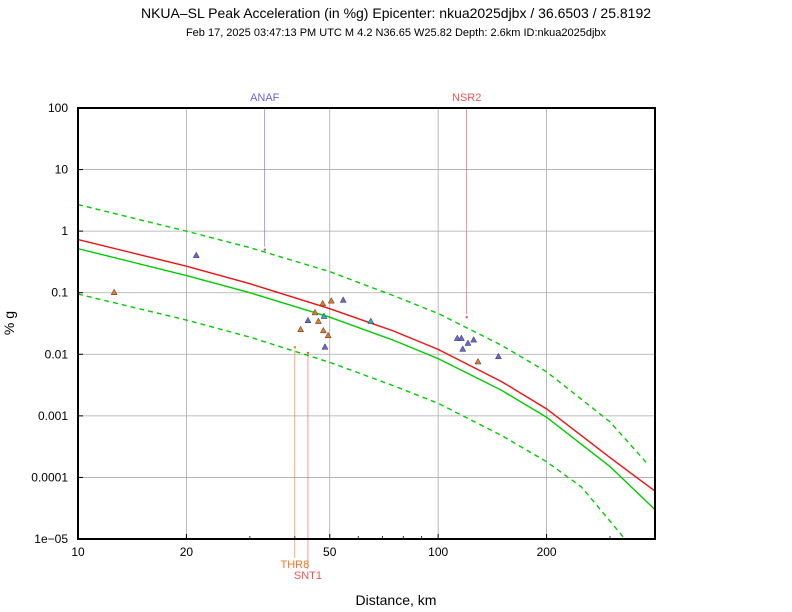 Image resolution: width=792 pixels, height=612 pixels. Describe the element at coordinates (9, 323) in the screenshot. I see `y-axis-label: % g` at that location.